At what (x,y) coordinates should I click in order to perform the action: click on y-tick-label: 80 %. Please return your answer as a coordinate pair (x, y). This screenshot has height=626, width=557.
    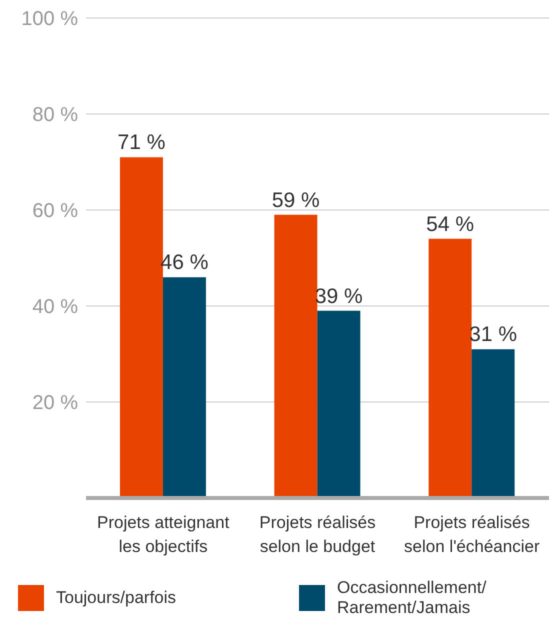
    Looking at the image, I should click on (55, 115).